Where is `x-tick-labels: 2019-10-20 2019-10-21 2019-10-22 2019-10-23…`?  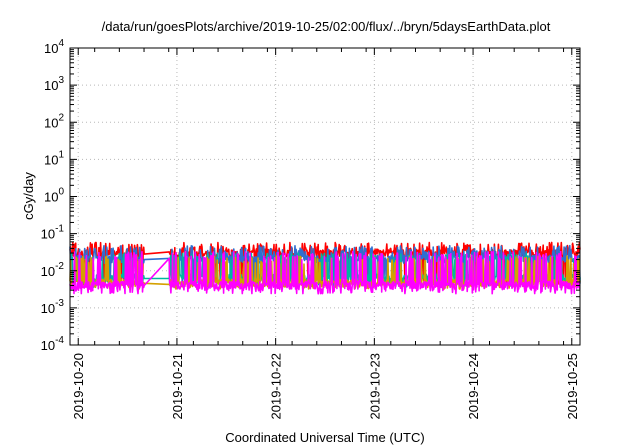
x-tick-labels: 2019-10-20 2019-10-21 2019-10-22 2019-10-23… is located at coordinates (325, 386).